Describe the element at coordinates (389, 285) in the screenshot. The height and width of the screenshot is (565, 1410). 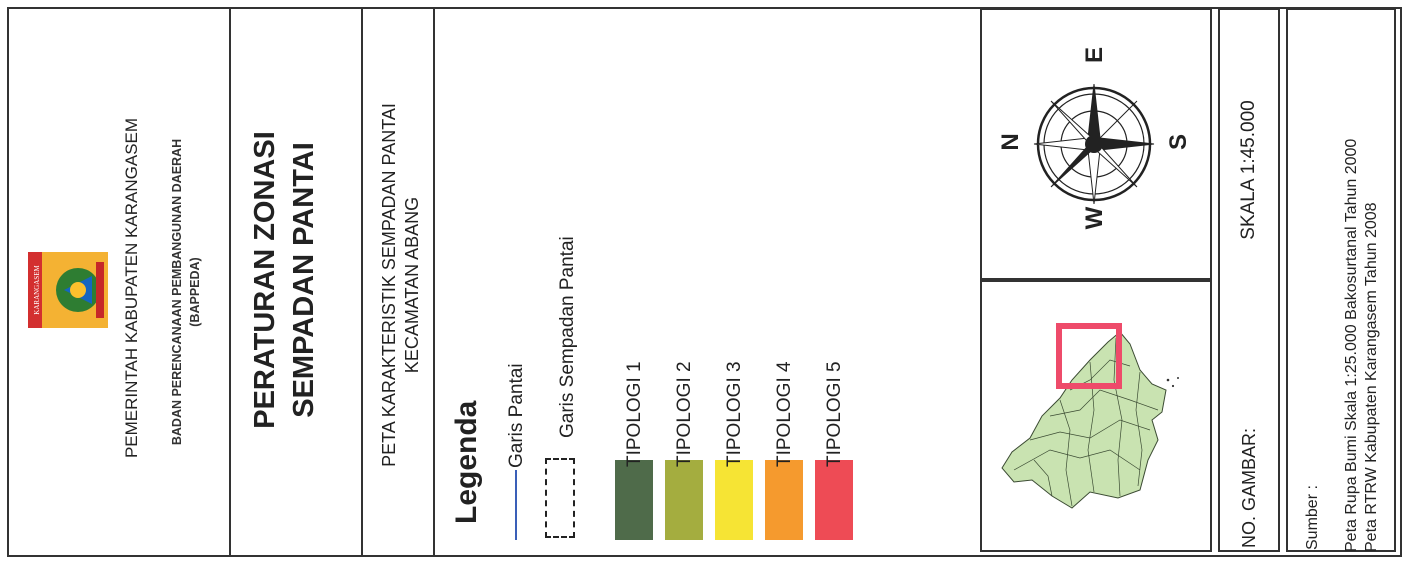
I see `subtitle-line-1: PETA KARAKTERISTIK SEMPADAN PANTAI` at that location.